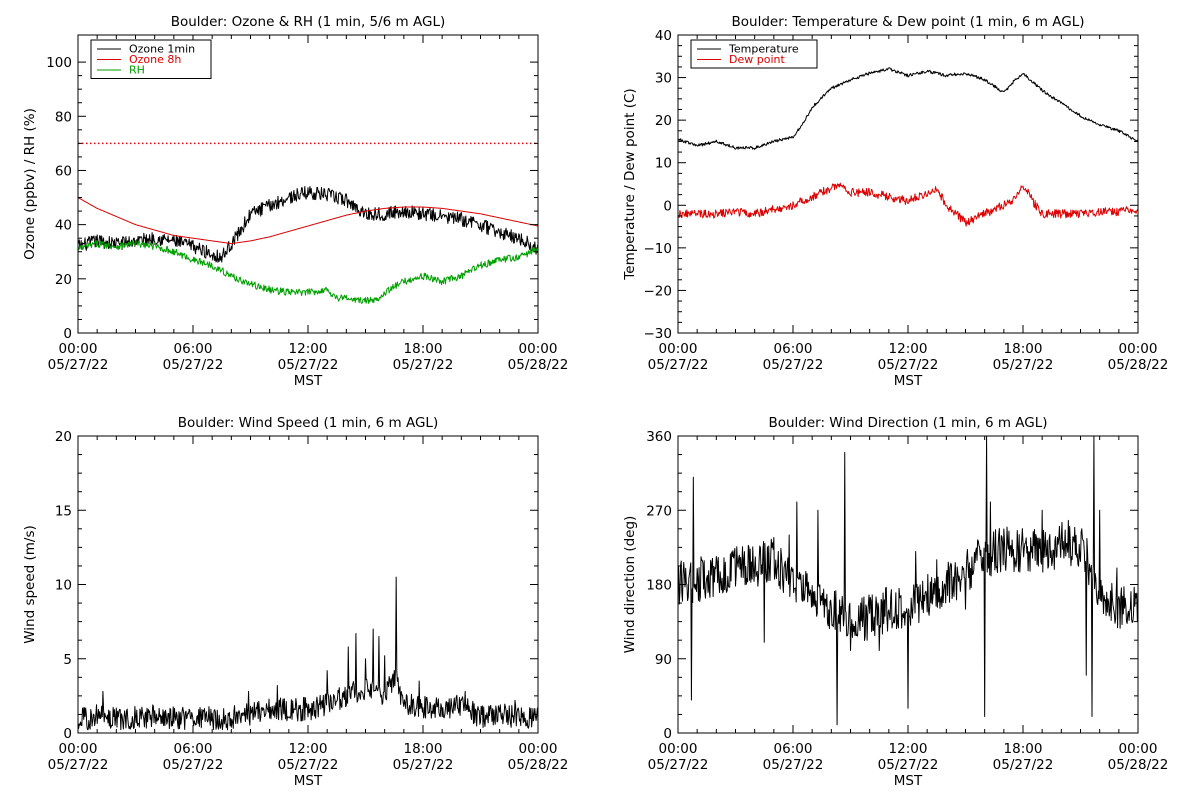 The height and width of the screenshot is (800, 1200). I want to click on y-tick-label: 270, so click(659, 511).